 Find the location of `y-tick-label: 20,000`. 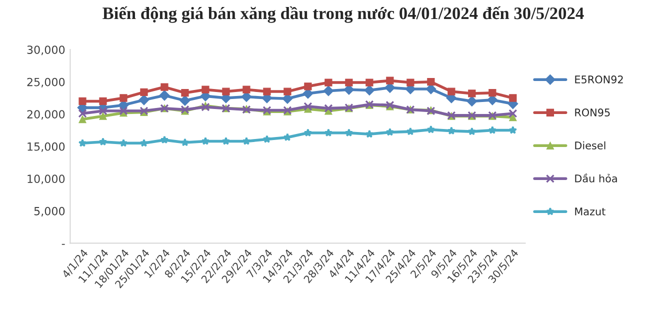

y-tick-label: 20,000 is located at coordinates (46, 115).